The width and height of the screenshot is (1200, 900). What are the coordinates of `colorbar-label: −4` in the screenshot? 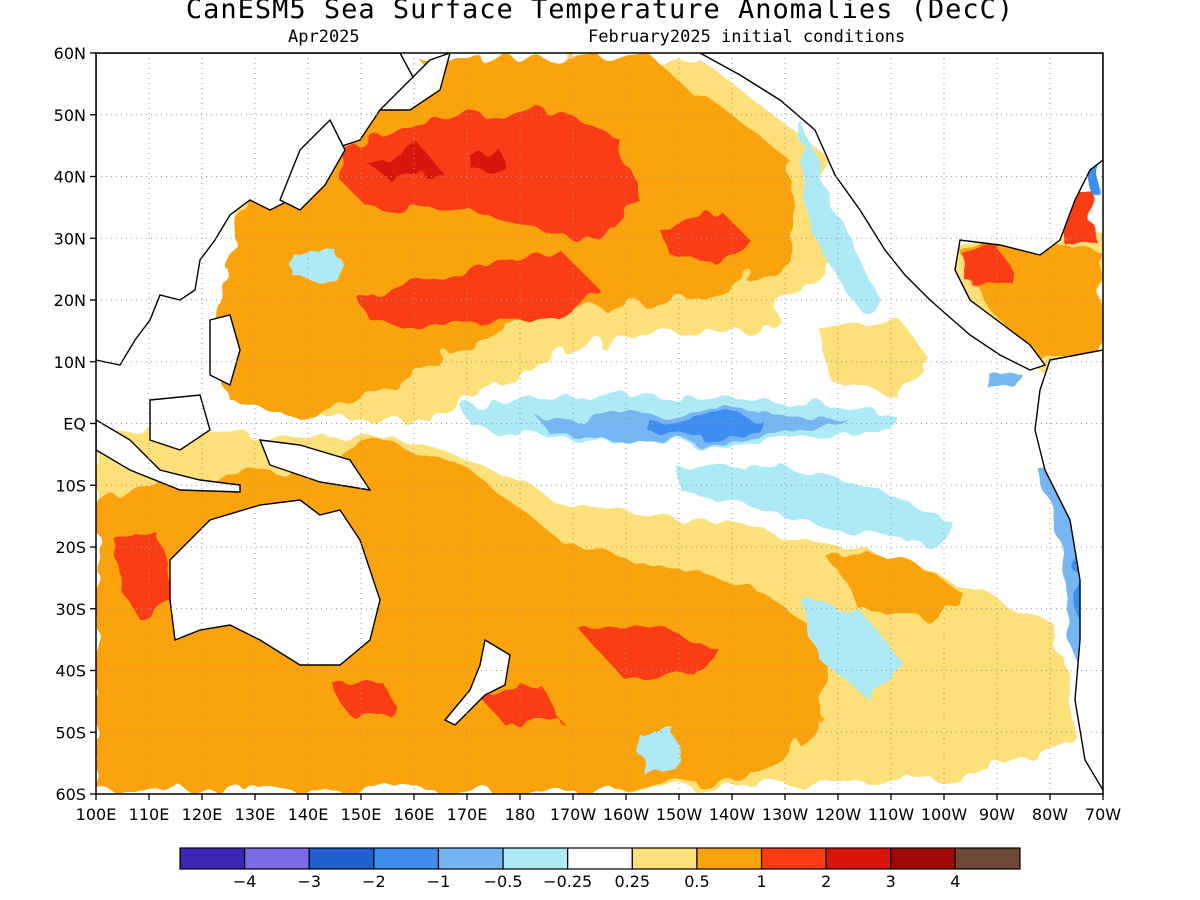 It's located at (245, 881).